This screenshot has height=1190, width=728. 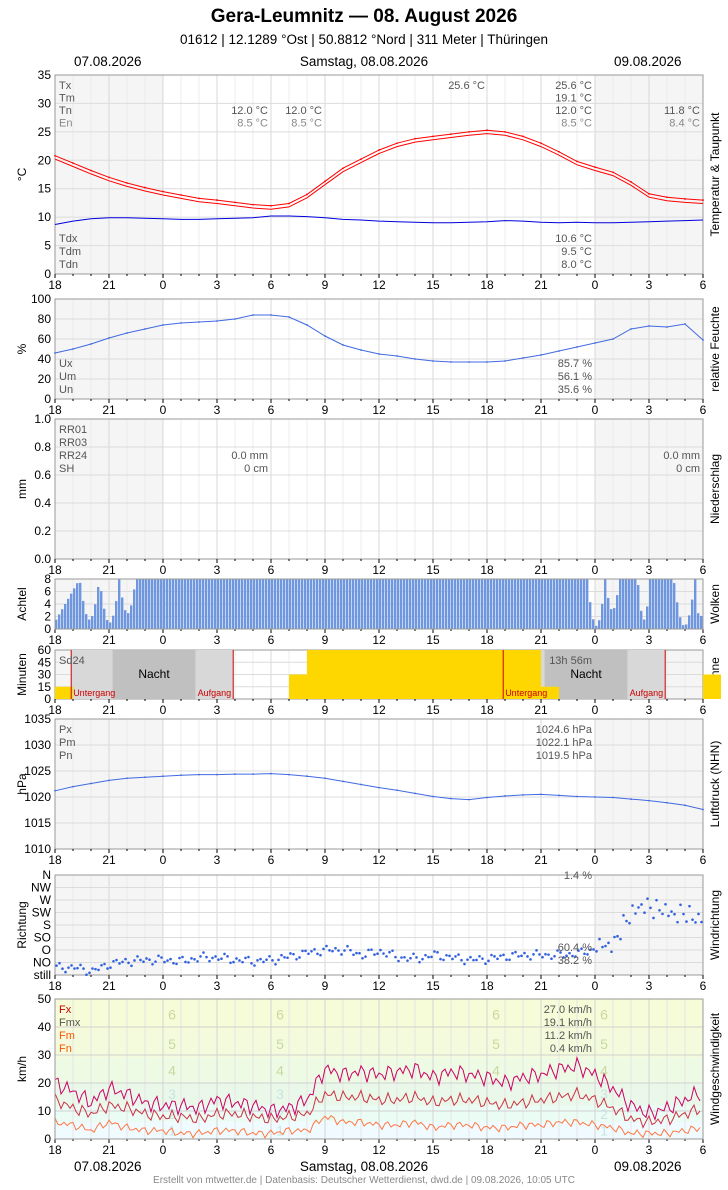 I want to click on pressure-xtick-label: 3, so click(x=649, y=860).